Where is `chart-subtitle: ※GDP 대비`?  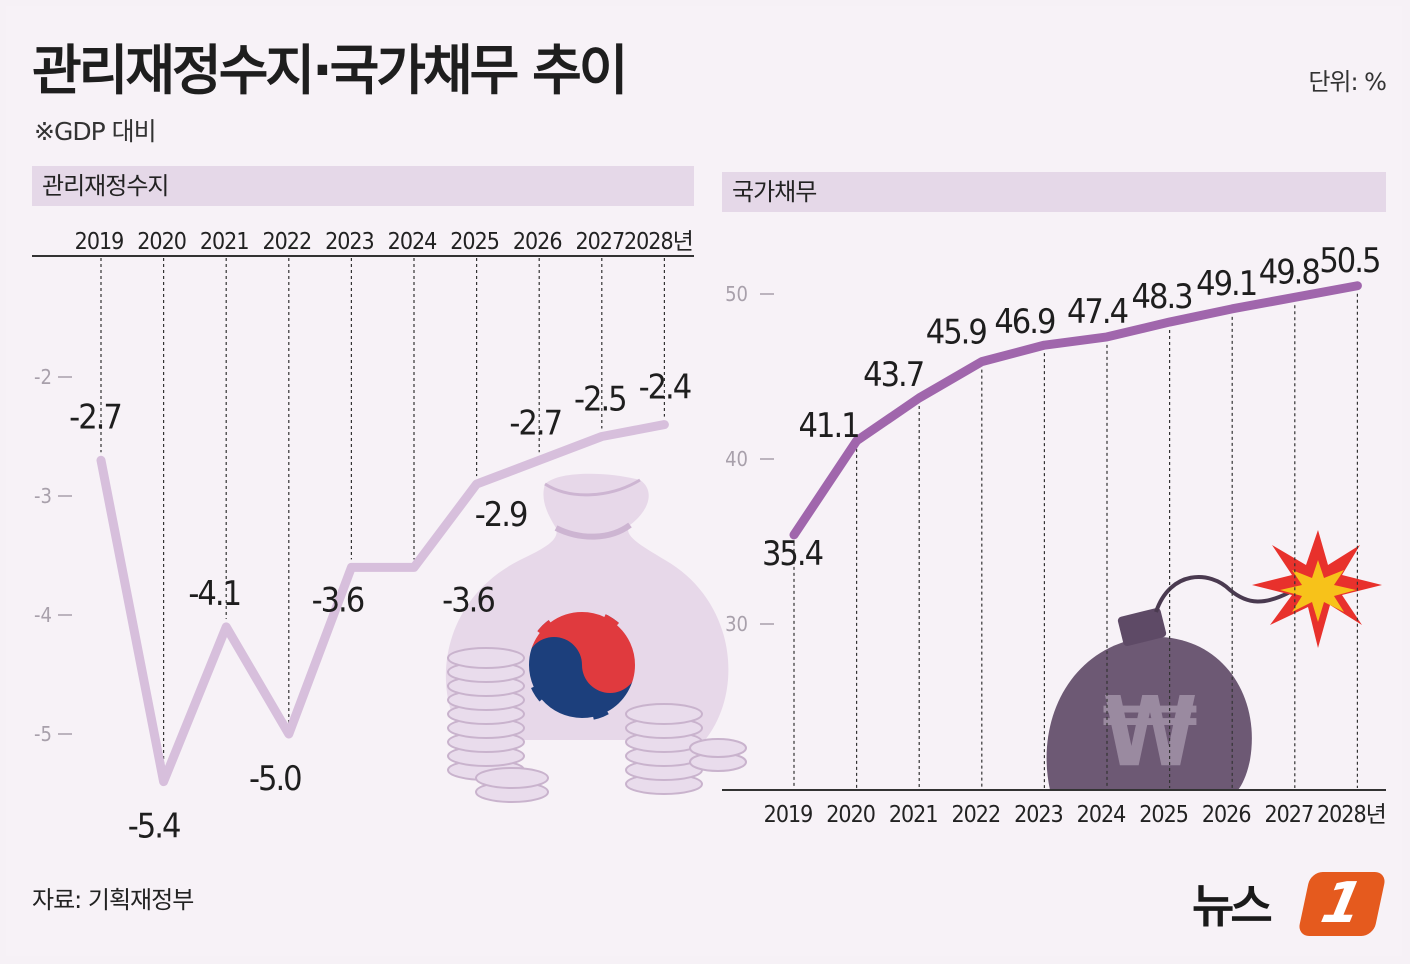 chart-subtitle: ※GDP 대비 is located at coordinates (95, 131).